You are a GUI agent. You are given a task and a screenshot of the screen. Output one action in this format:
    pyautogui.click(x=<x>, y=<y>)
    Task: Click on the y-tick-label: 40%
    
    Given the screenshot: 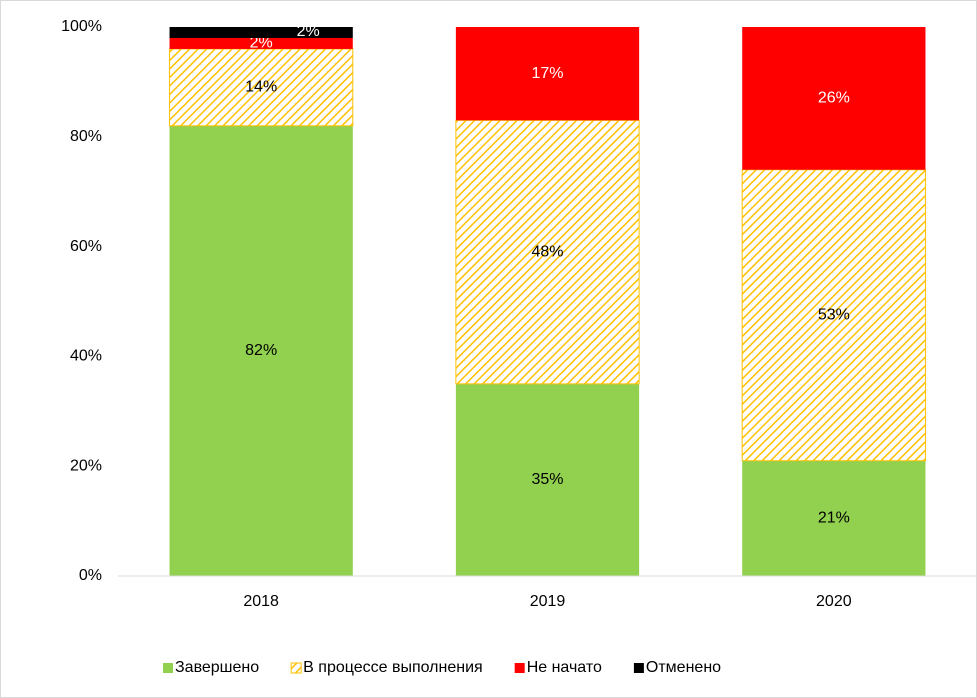 What is the action you would take?
    pyautogui.click(x=86, y=356)
    